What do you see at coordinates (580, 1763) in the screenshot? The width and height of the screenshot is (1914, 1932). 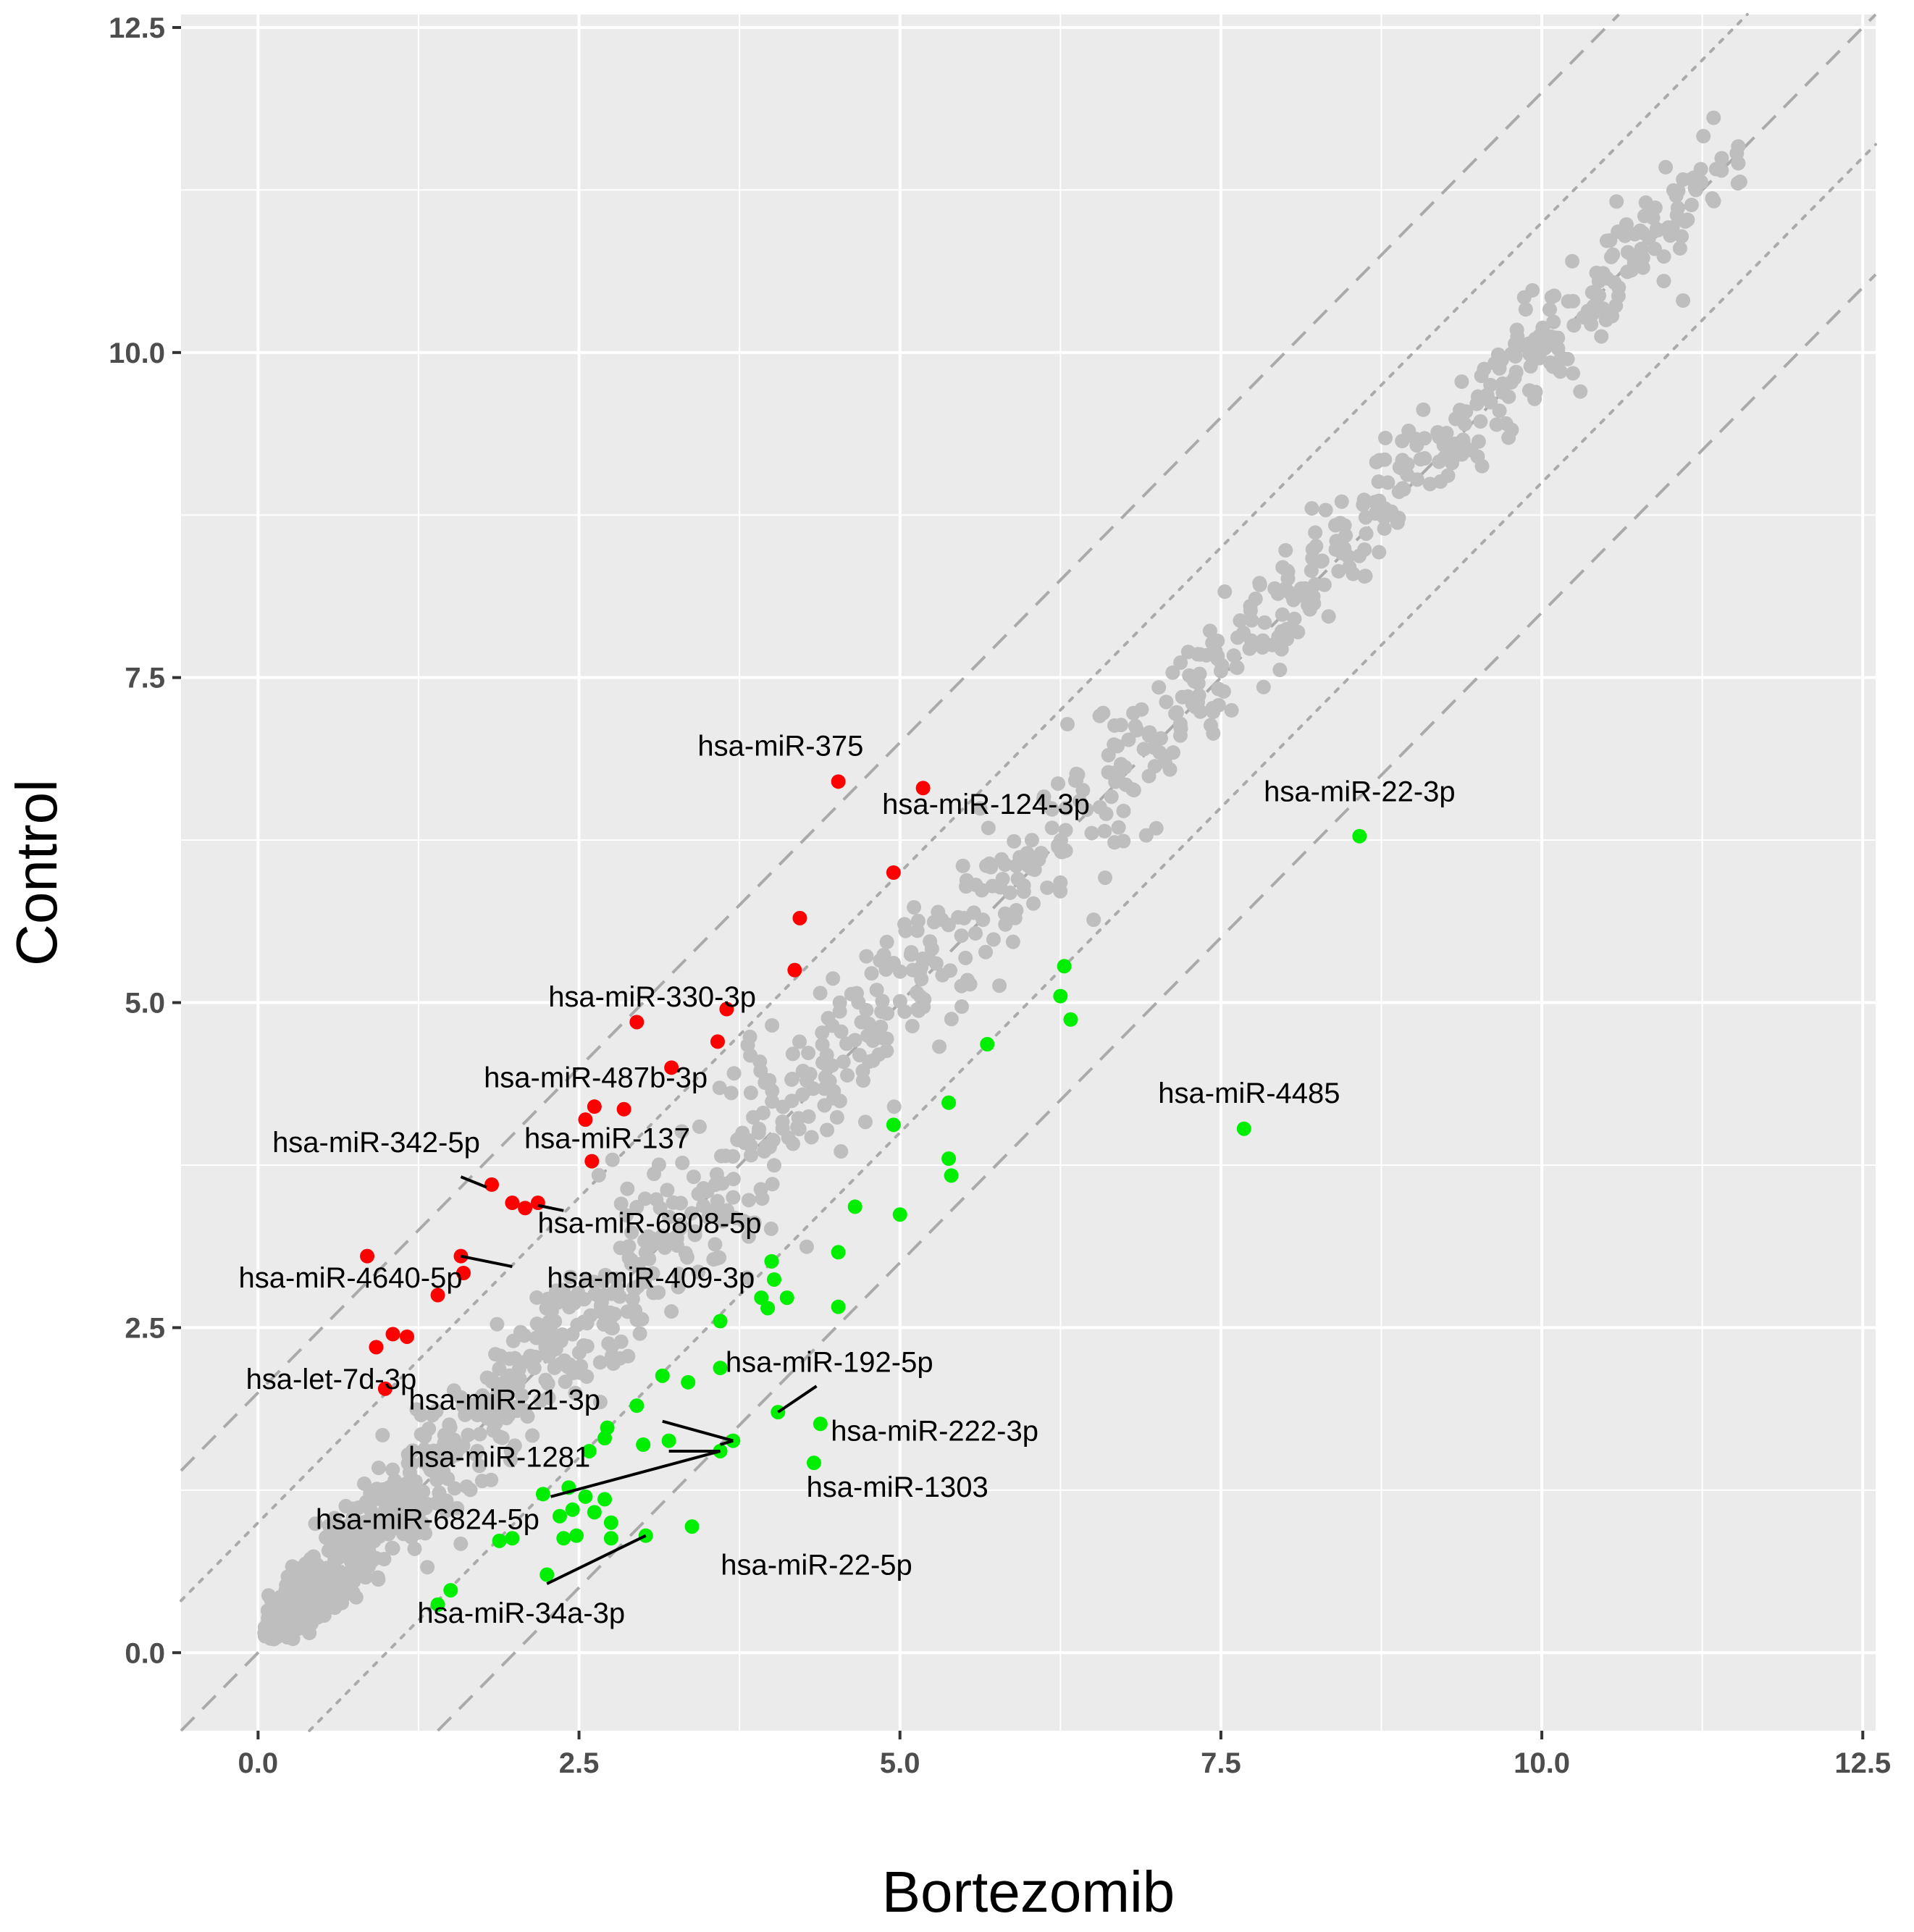 I see `x-tick-label: 2.5` at bounding box center [580, 1763].